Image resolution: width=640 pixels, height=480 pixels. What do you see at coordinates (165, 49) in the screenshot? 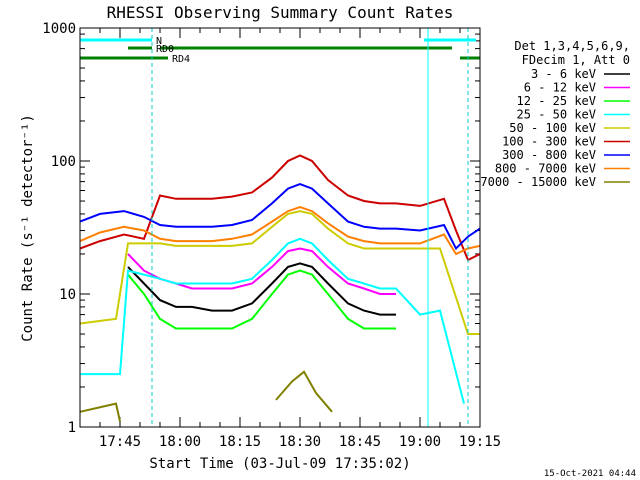
I see `flag-label-rd0: RD0` at bounding box center [165, 49].